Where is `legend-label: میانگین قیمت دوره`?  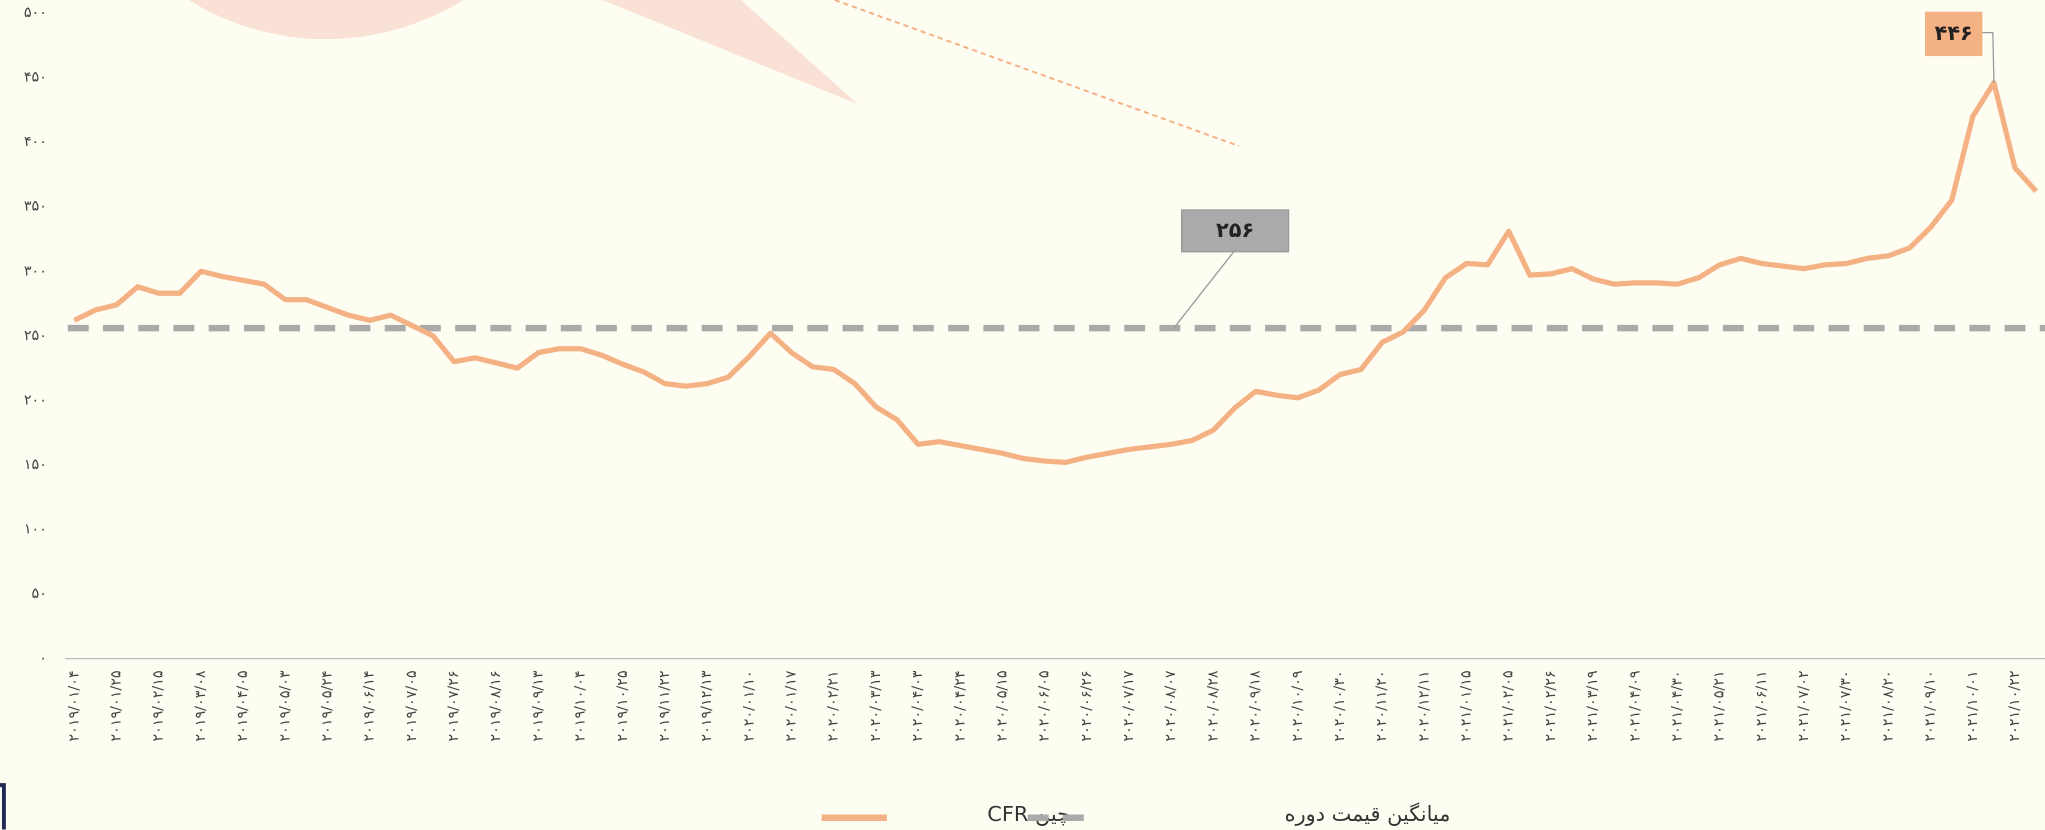 legend-label: میانگین قیمت دوره is located at coordinates (1368, 814).